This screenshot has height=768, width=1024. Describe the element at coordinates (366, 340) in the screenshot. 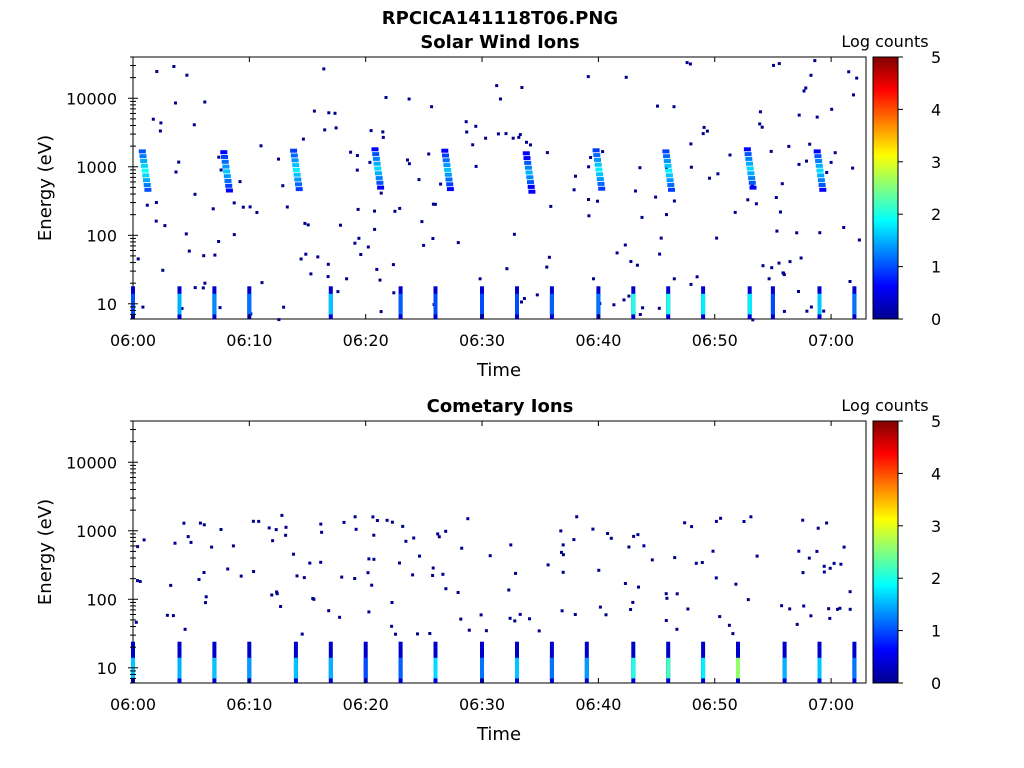

I see `x-tick-label: 06:20` at that location.